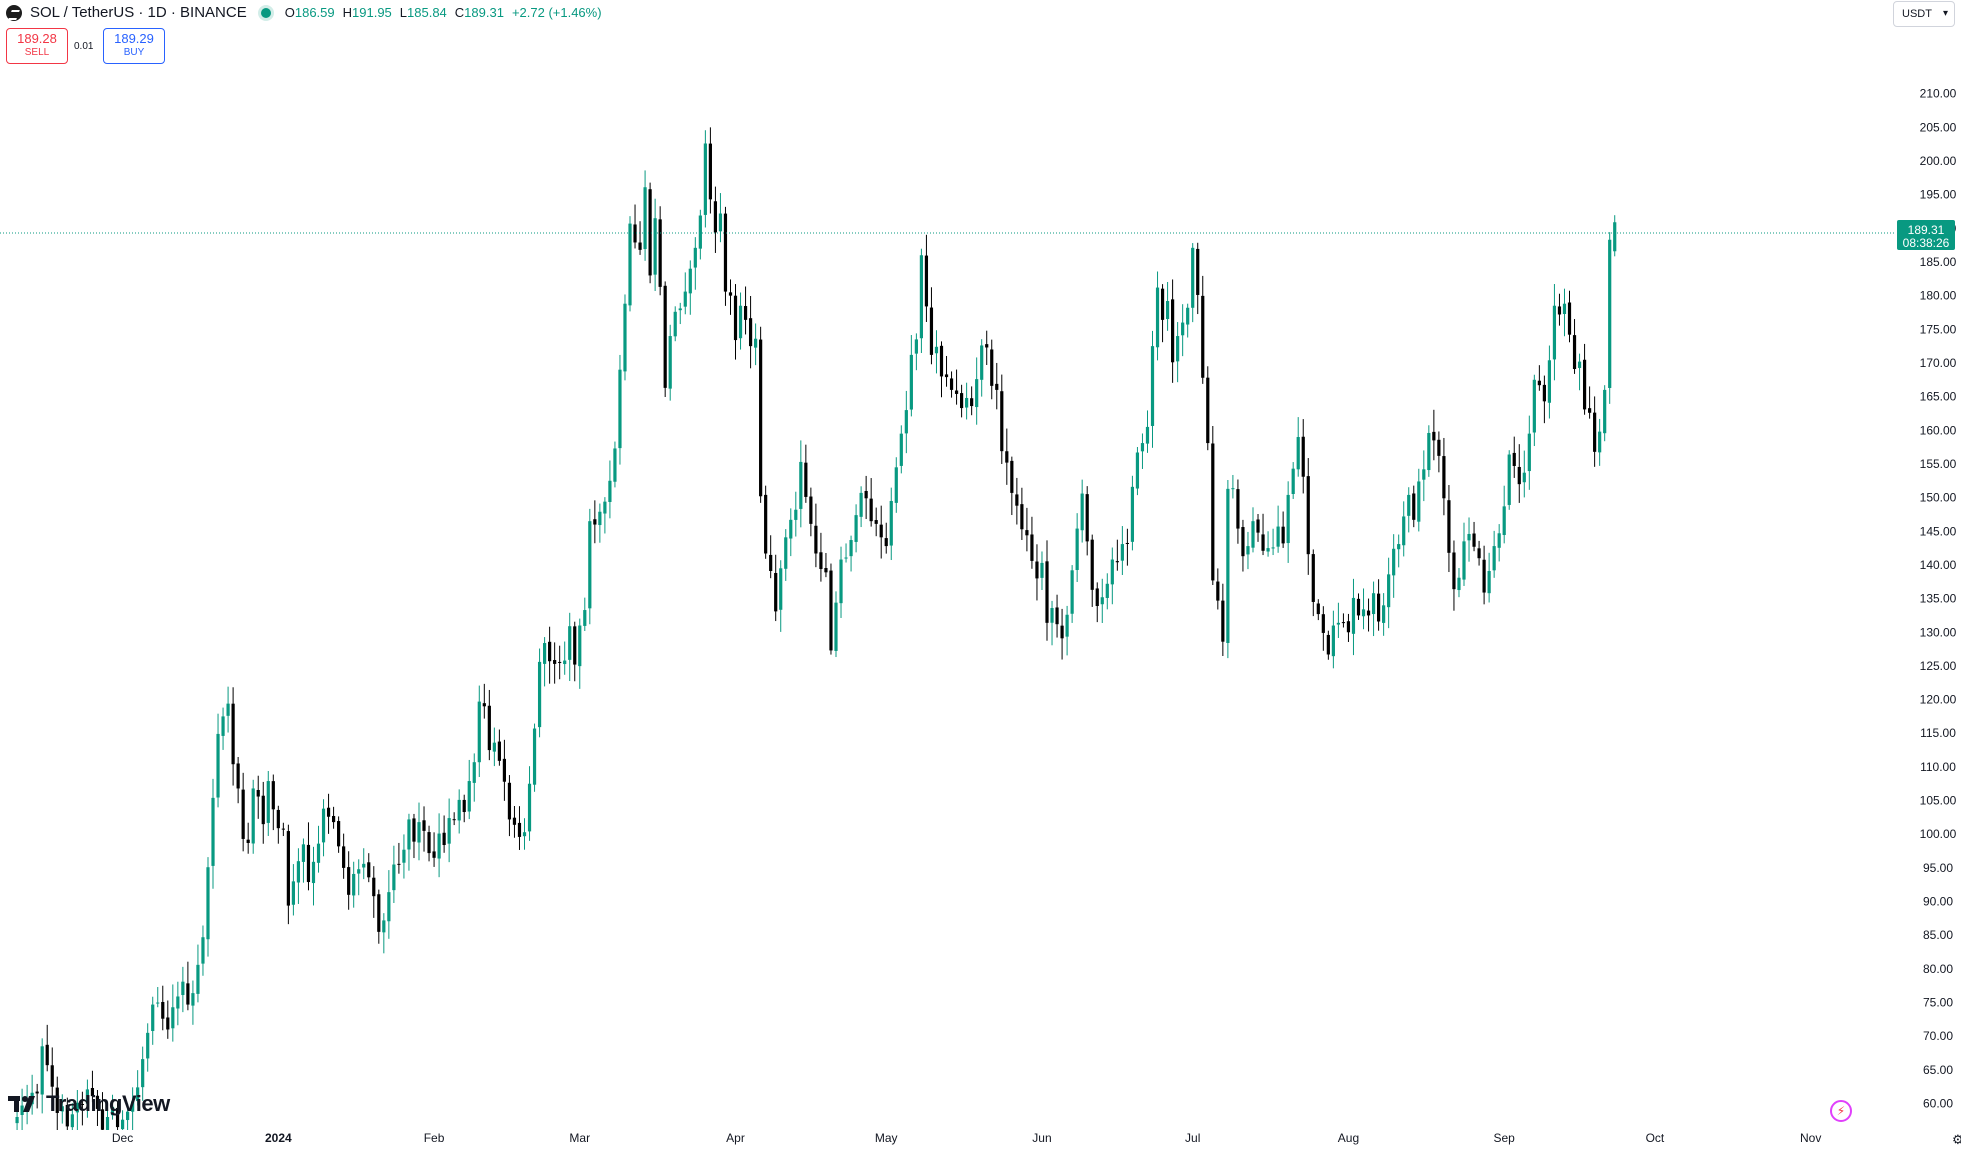 The width and height of the screenshot is (1961, 1155). What do you see at coordinates (265, 12) in the screenshot?
I see `market-status-icon` at bounding box center [265, 12].